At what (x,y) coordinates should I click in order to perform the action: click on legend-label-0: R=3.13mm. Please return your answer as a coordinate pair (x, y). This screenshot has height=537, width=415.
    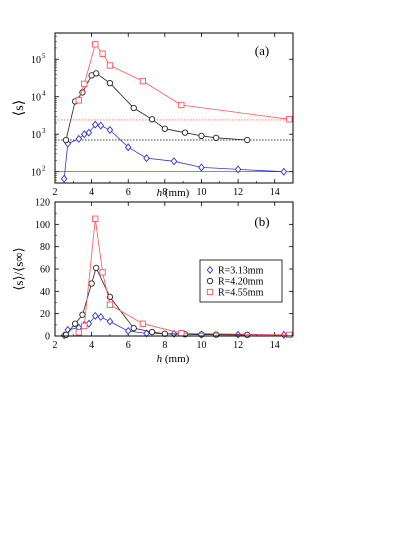
    Looking at the image, I should click on (241, 271).